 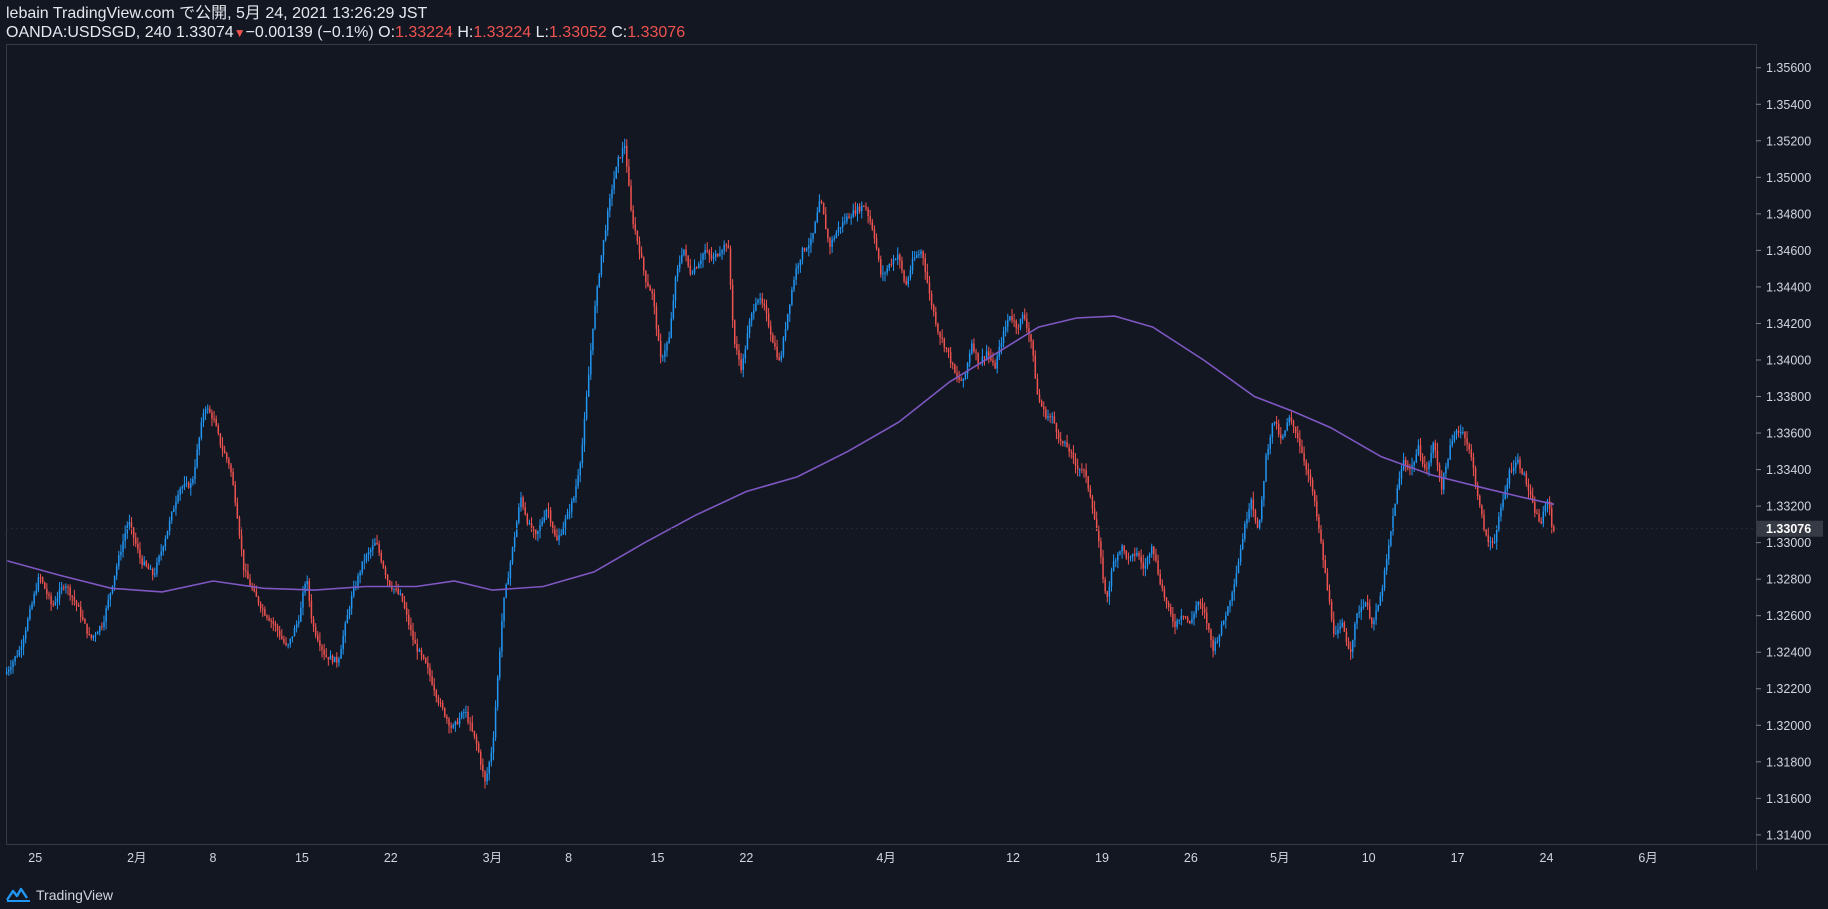 What do you see at coordinates (1788, 507) in the screenshot?
I see `price-tick-label: 1.33200` at bounding box center [1788, 507].